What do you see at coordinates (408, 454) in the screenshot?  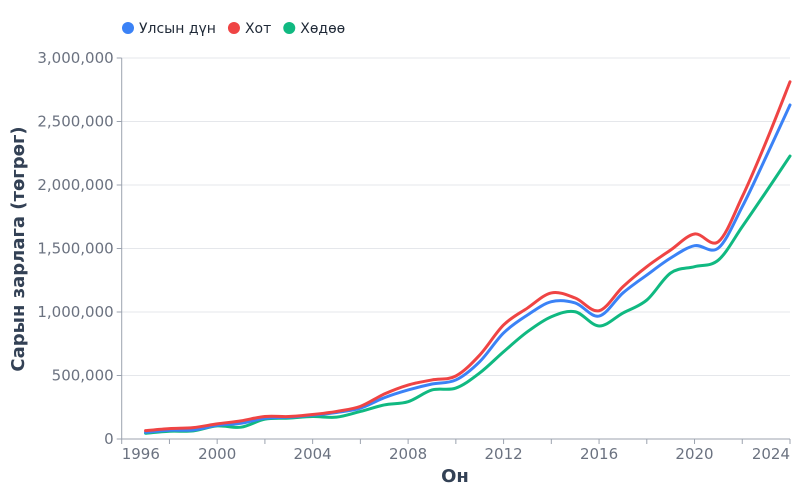 I see `x-tick-label: 2008` at bounding box center [408, 454].